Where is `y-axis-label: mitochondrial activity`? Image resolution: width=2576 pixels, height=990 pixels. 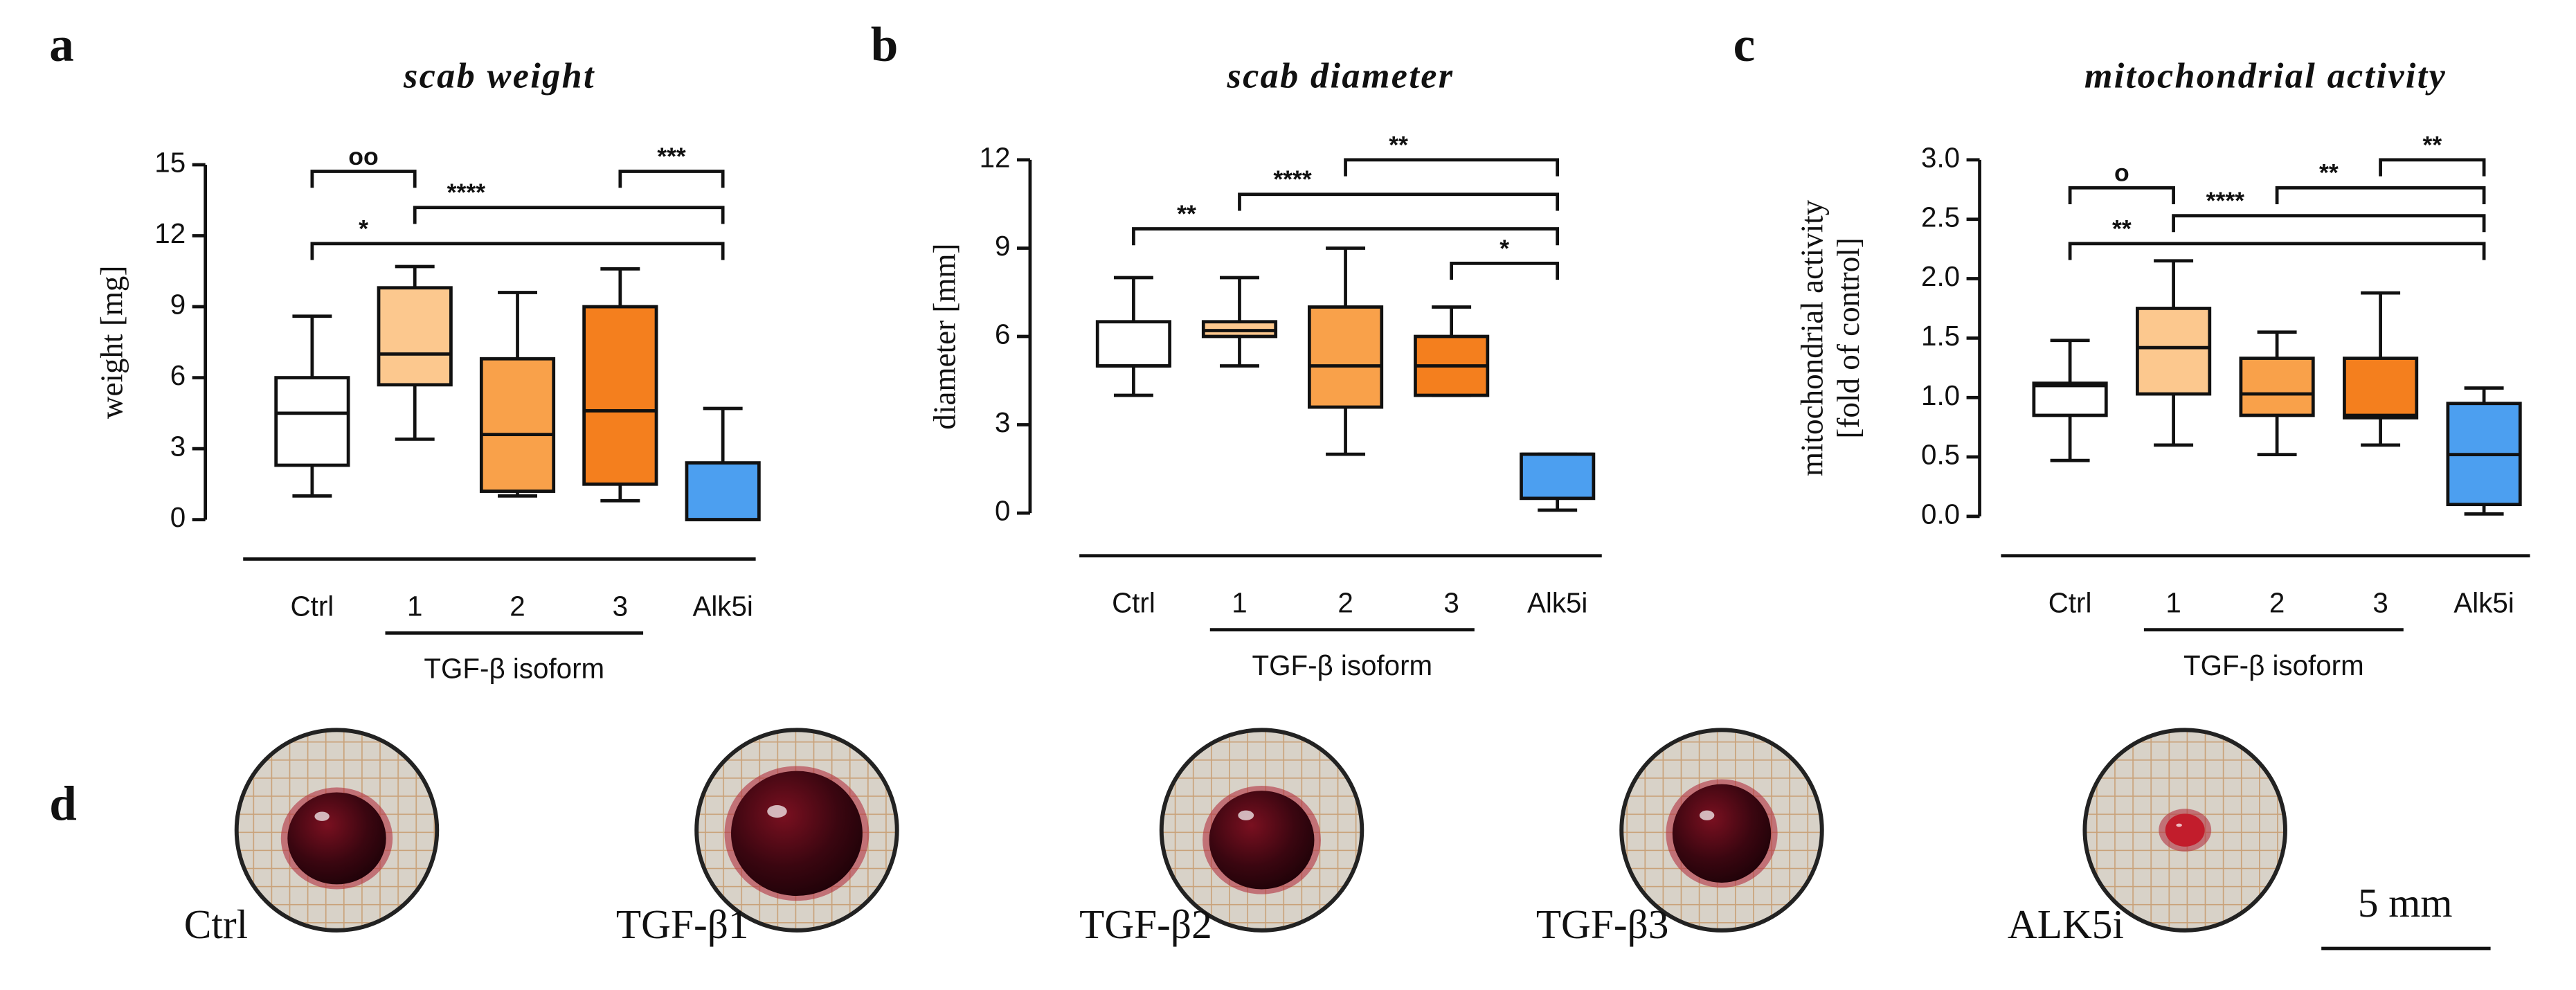 y-axis-label: mitochondrial activity is located at coordinates (1813, 337).